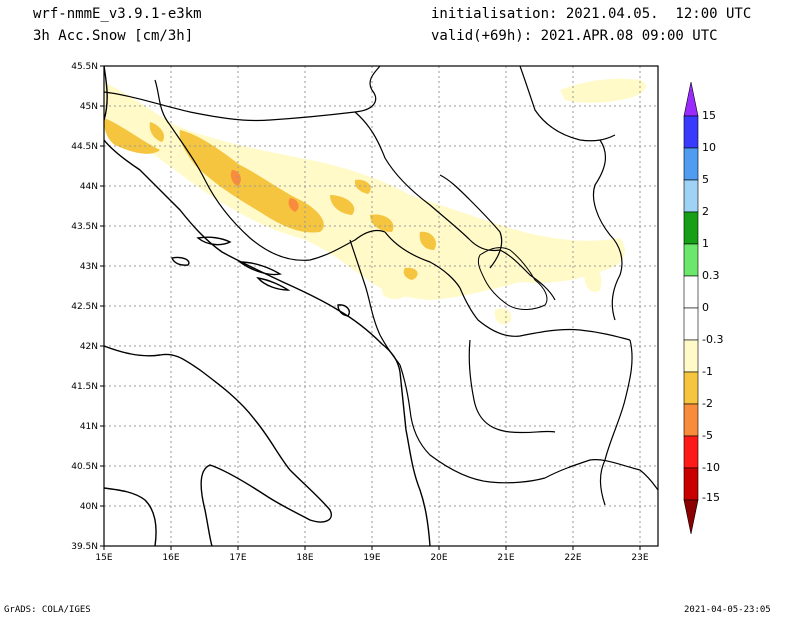 The width and height of the screenshot is (800, 618). I want to click on footer-credit: GrADS: COLA/IGES, so click(47, 610).